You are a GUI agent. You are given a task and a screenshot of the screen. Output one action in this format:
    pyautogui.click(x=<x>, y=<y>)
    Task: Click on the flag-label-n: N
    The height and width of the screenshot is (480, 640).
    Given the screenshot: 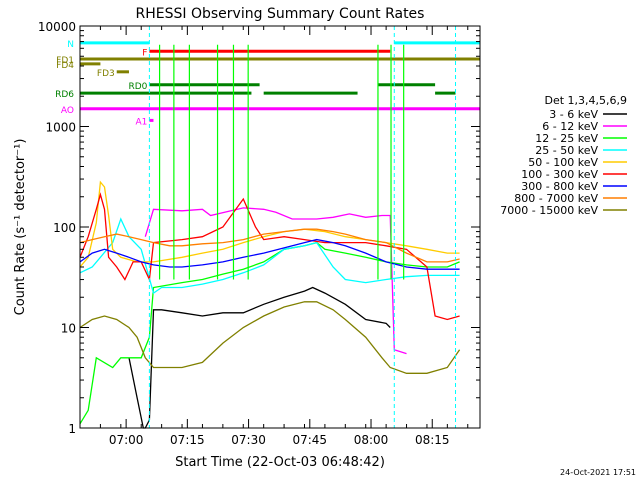 What is the action you would take?
    pyautogui.click(x=70, y=45)
    